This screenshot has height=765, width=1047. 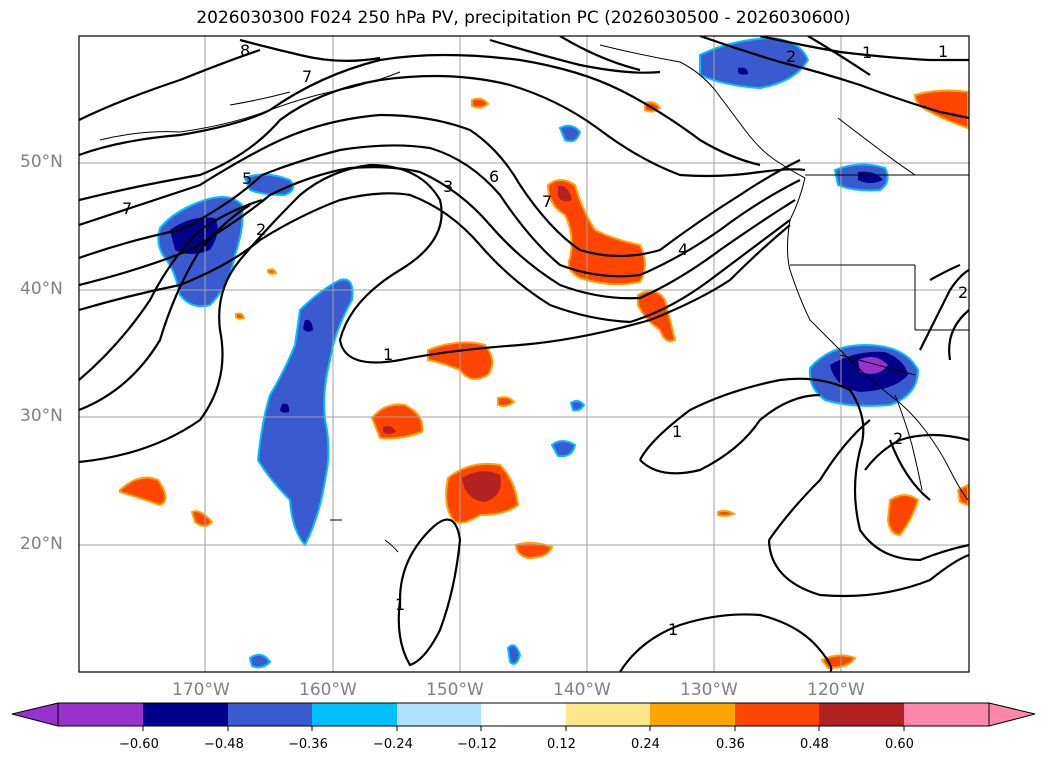 What do you see at coordinates (709, 690) in the screenshot?
I see `lon-label: 130°W` at bounding box center [709, 690].